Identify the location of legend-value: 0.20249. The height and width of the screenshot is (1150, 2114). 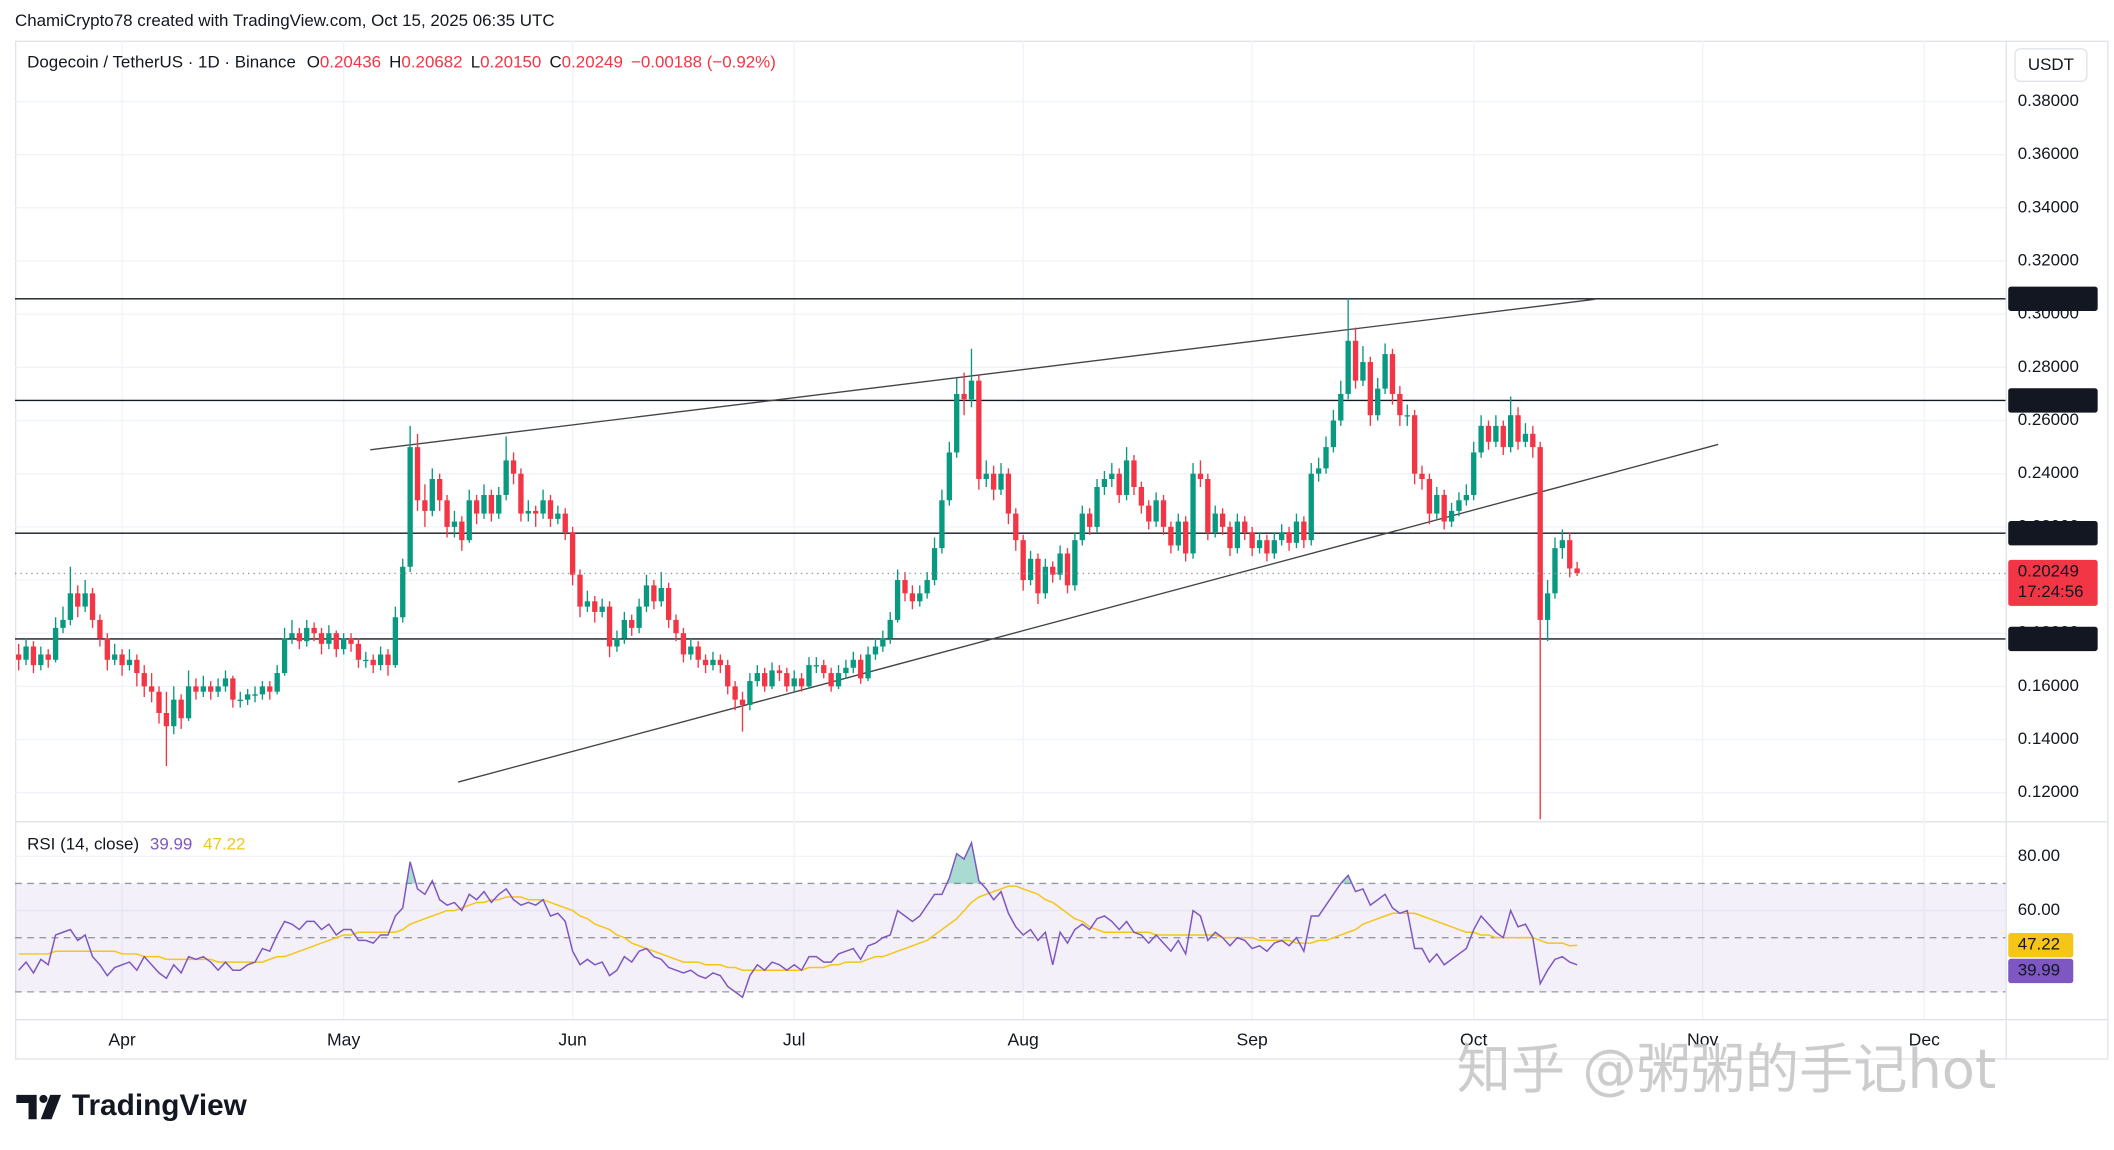
(592, 62).